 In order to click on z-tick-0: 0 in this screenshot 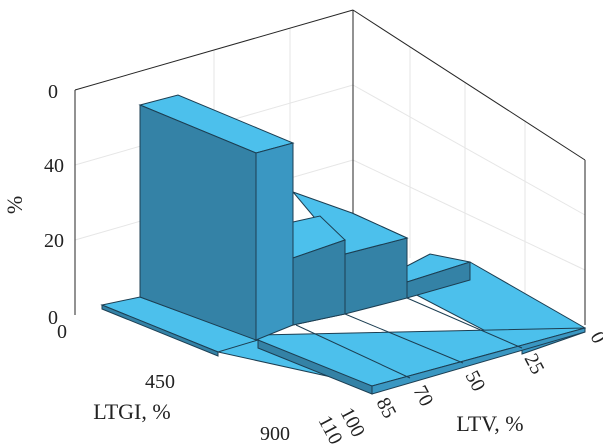, I will do `click(53, 318)`.